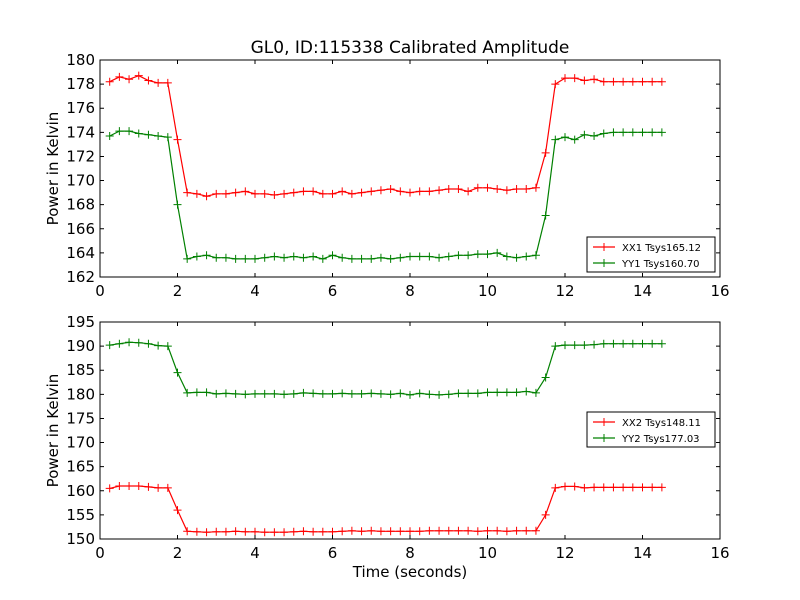 The height and width of the screenshot is (600, 800). I want to click on y-tick-label: 174, so click(80, 132).